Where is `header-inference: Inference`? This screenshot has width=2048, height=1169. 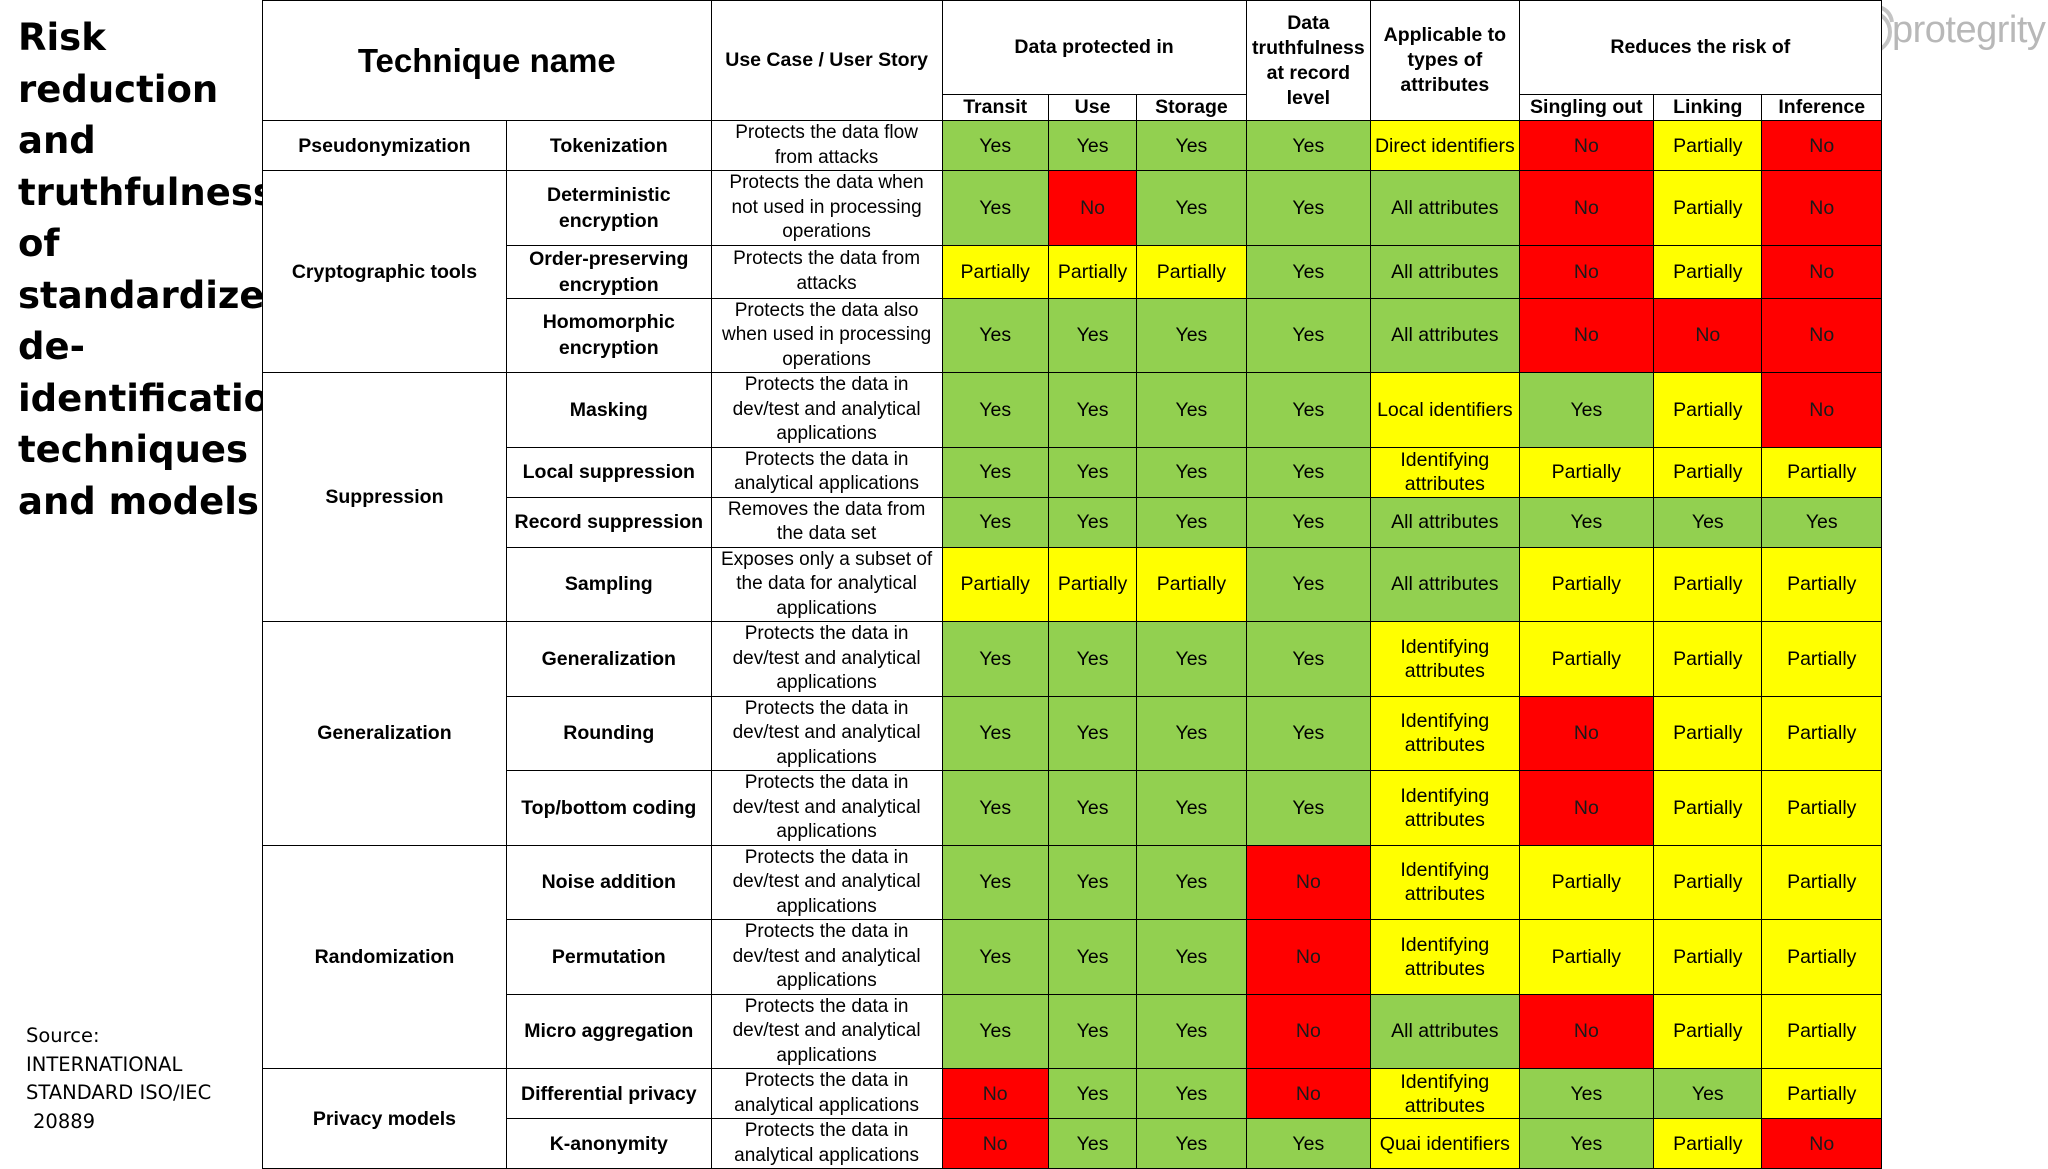 header-inference: Inference is located at coordinates (1821, 107).